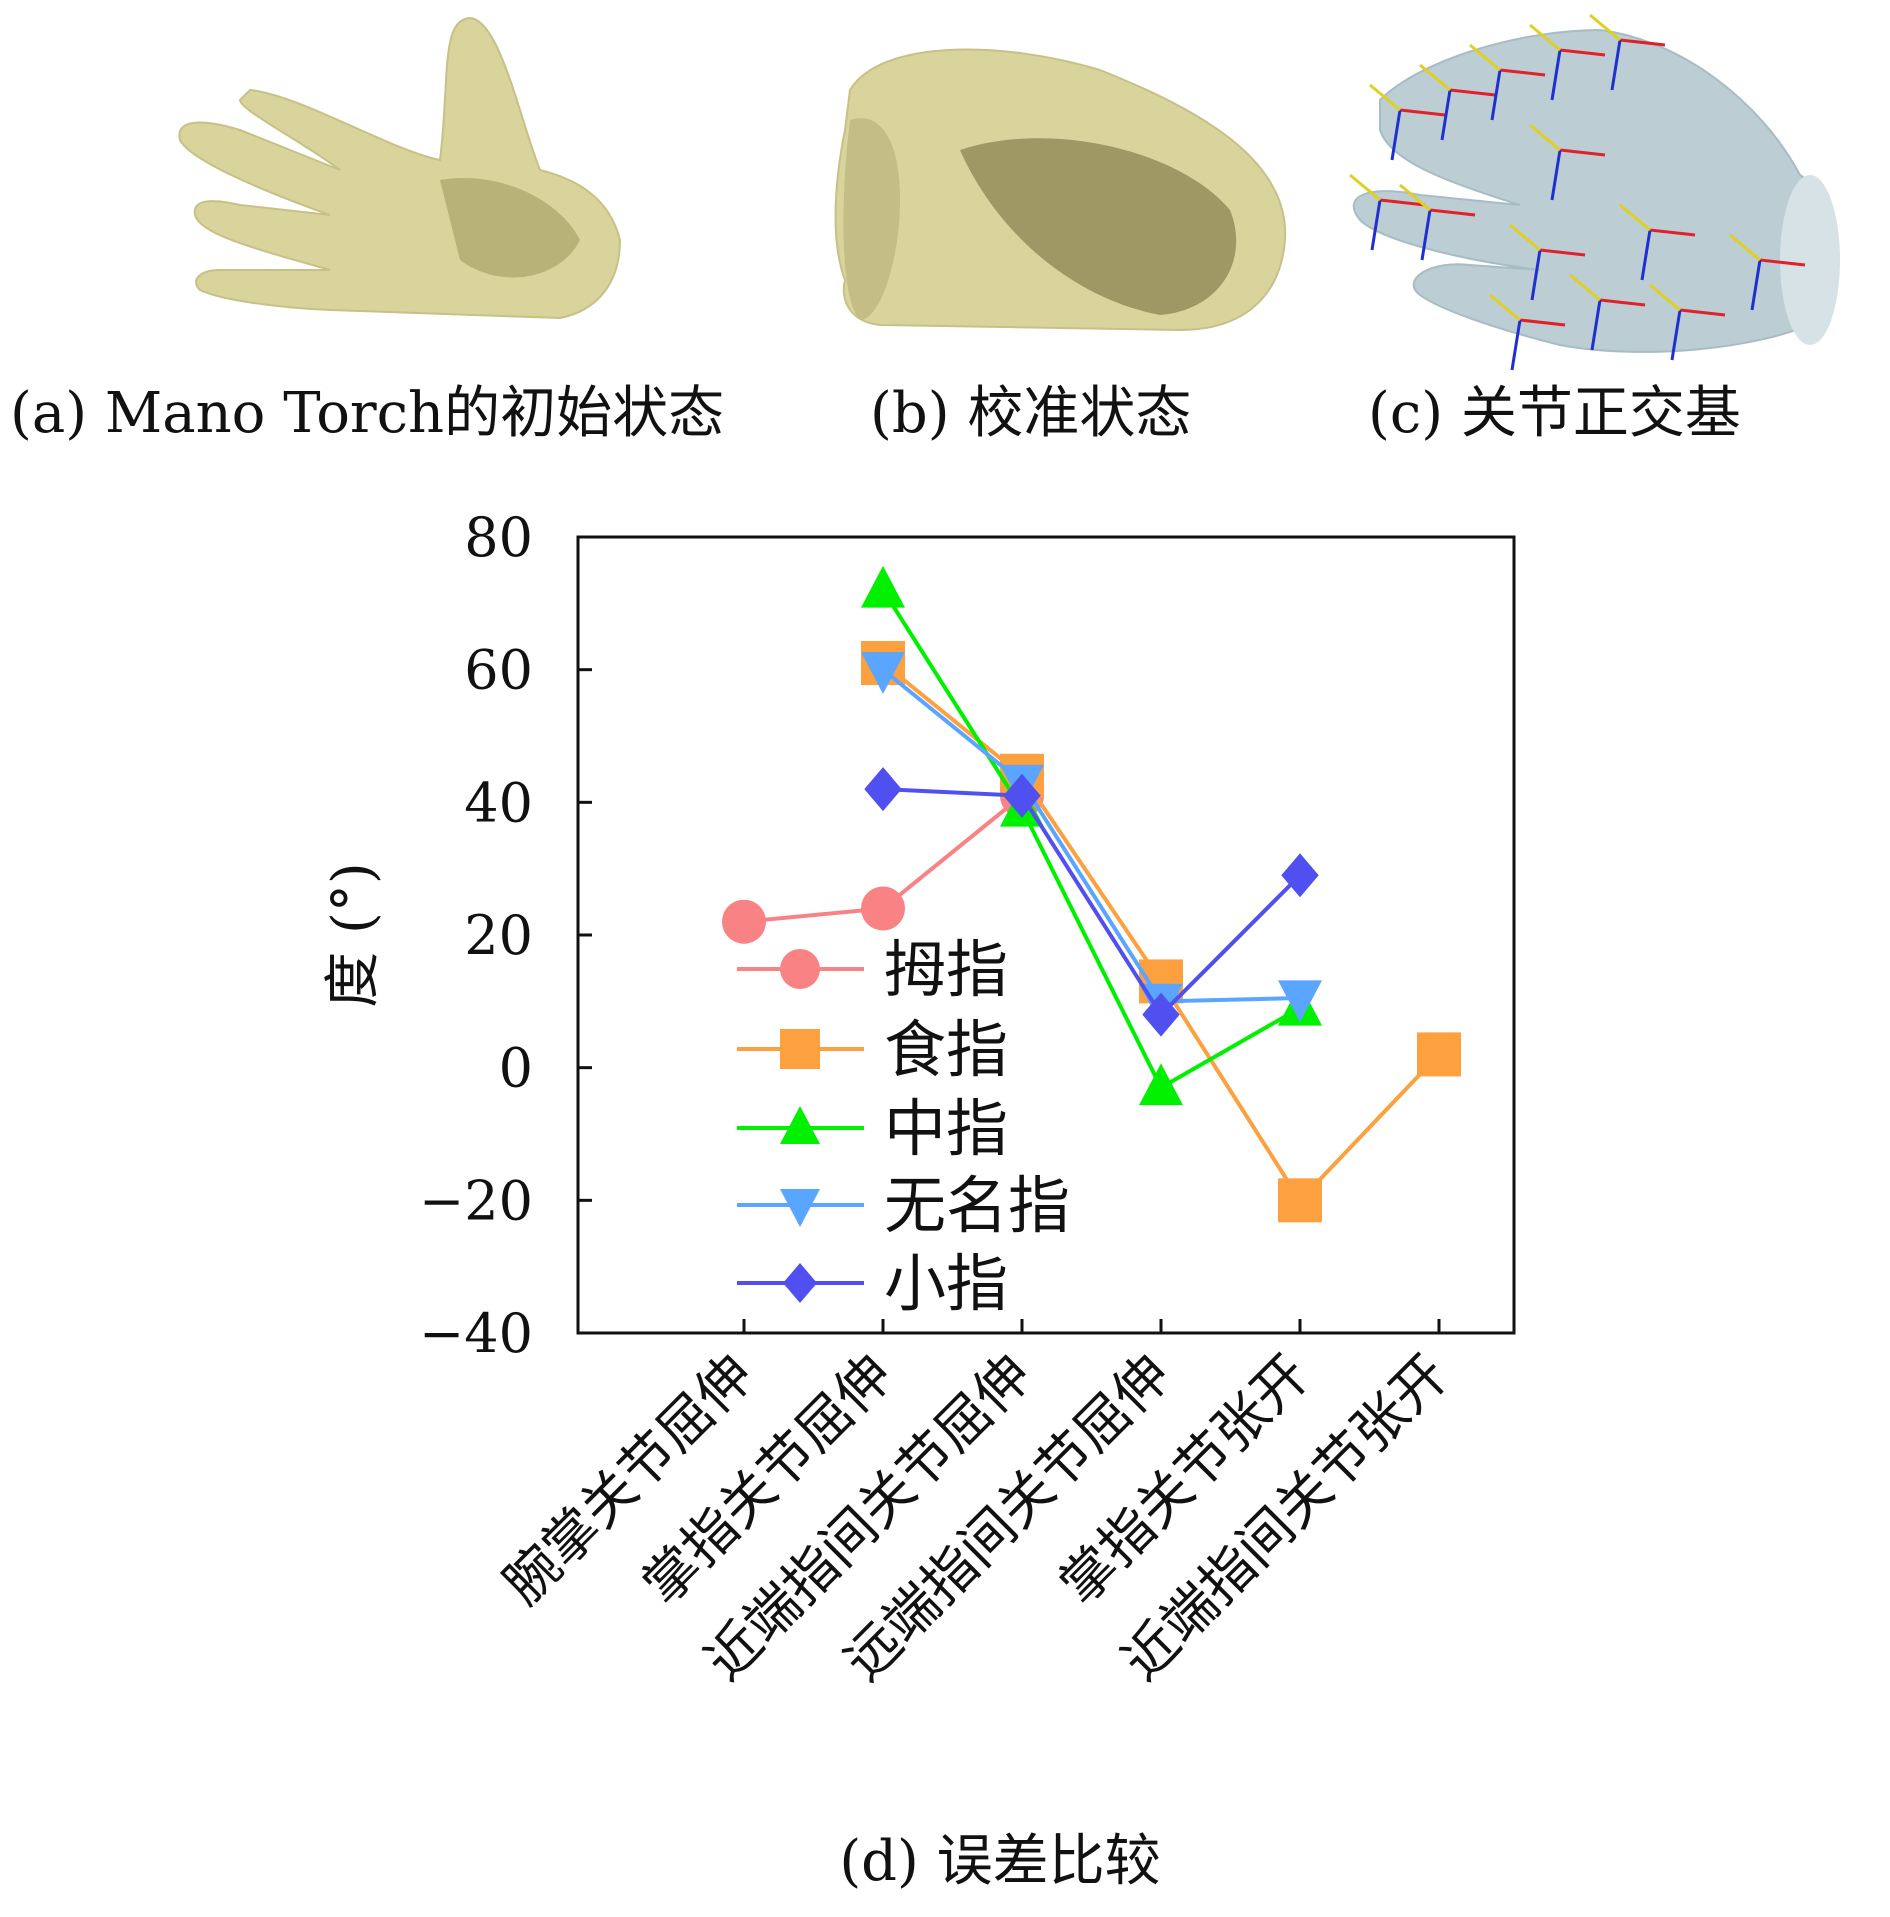 The height and width of the screenshot is (1917, 1890). I want to click on y-tick-label: 0, so click(516, 1068).